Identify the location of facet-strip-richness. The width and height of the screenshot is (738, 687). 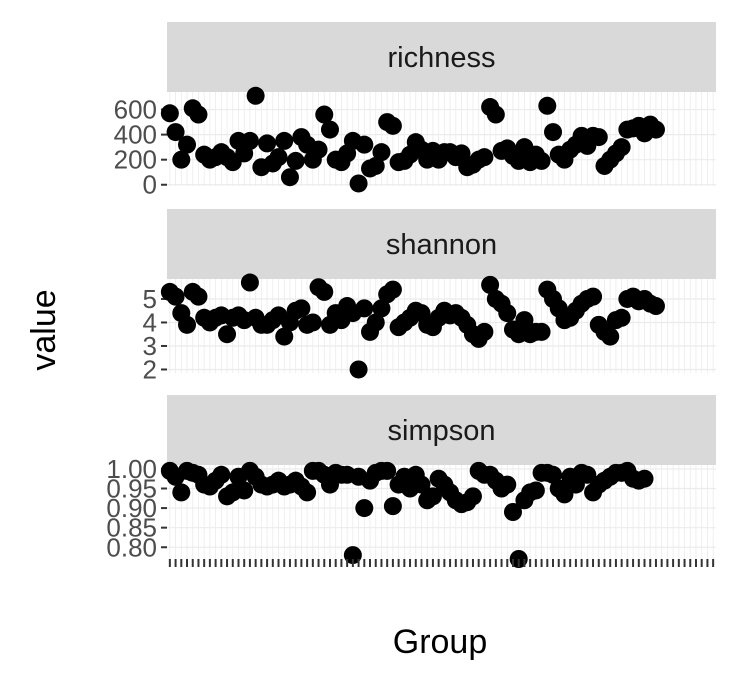
(441, 57).